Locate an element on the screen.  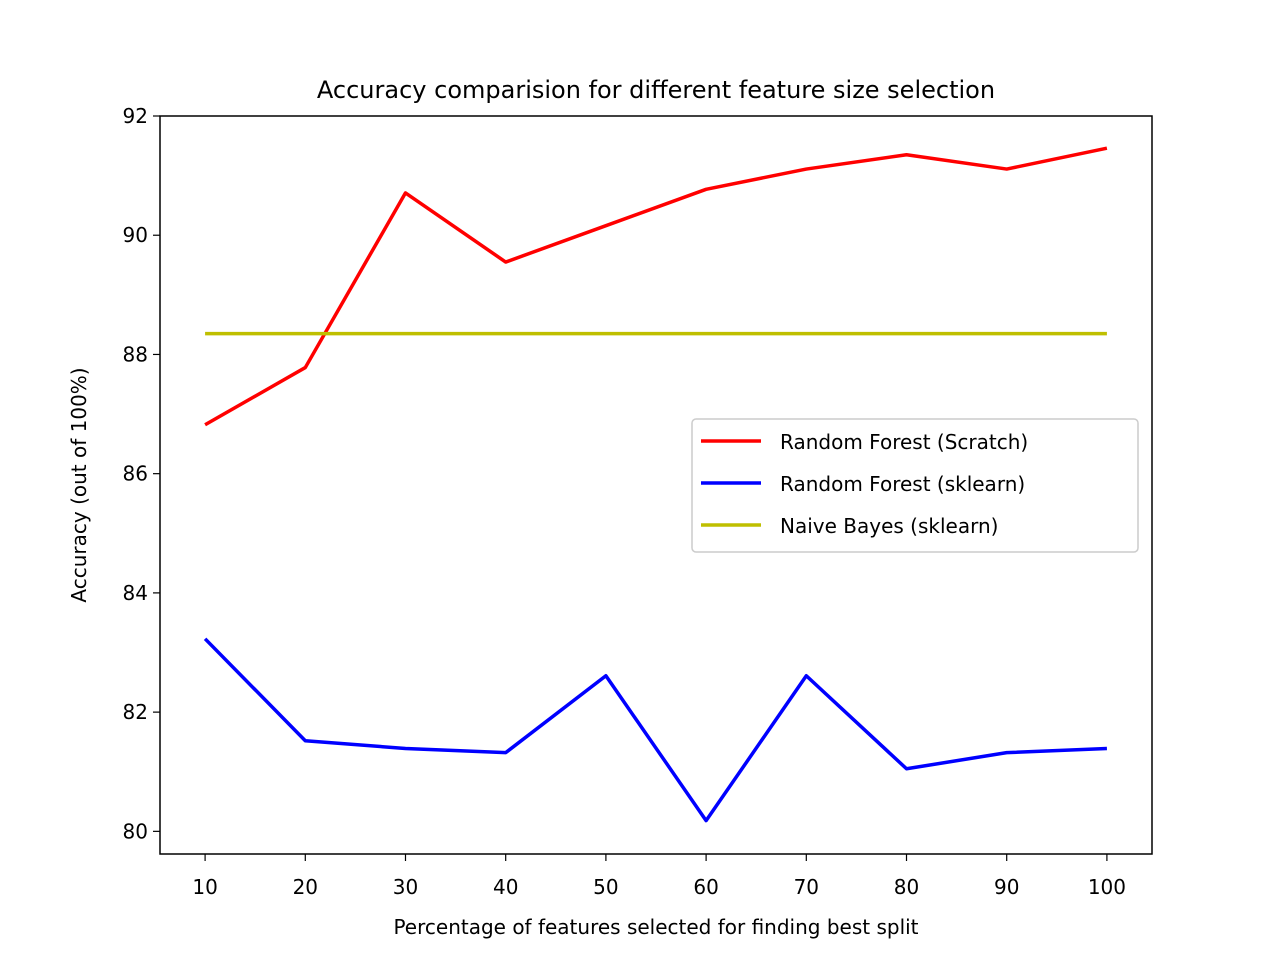
y-tick-label: 80 is located at coordinates (135, 831).